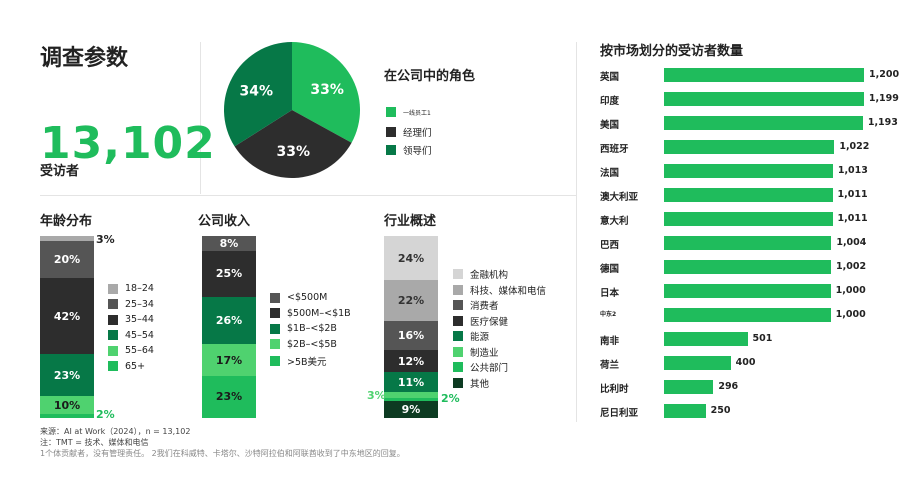 This screenshot has width=920, height=482. What do you see at coordinates (312, 344) in the screenshot?
I see `revenue-legend-label-3: $2B–<$5B` at bounding box center [312, 344].